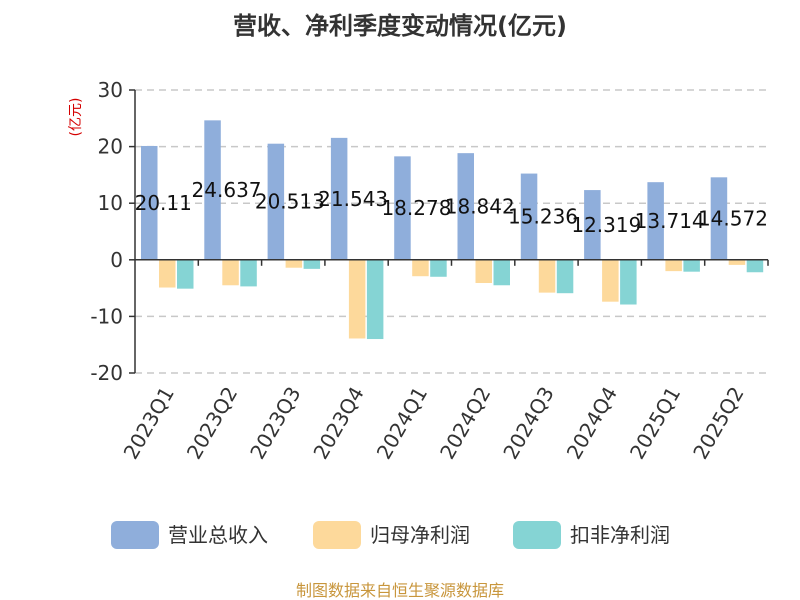 The height and width of the screenshot is (600, 800). What do you see at coordinates (655, 423) in the screenshot?
I see `x-tick-label: 2025Q1` at bounding box center [655, 423].